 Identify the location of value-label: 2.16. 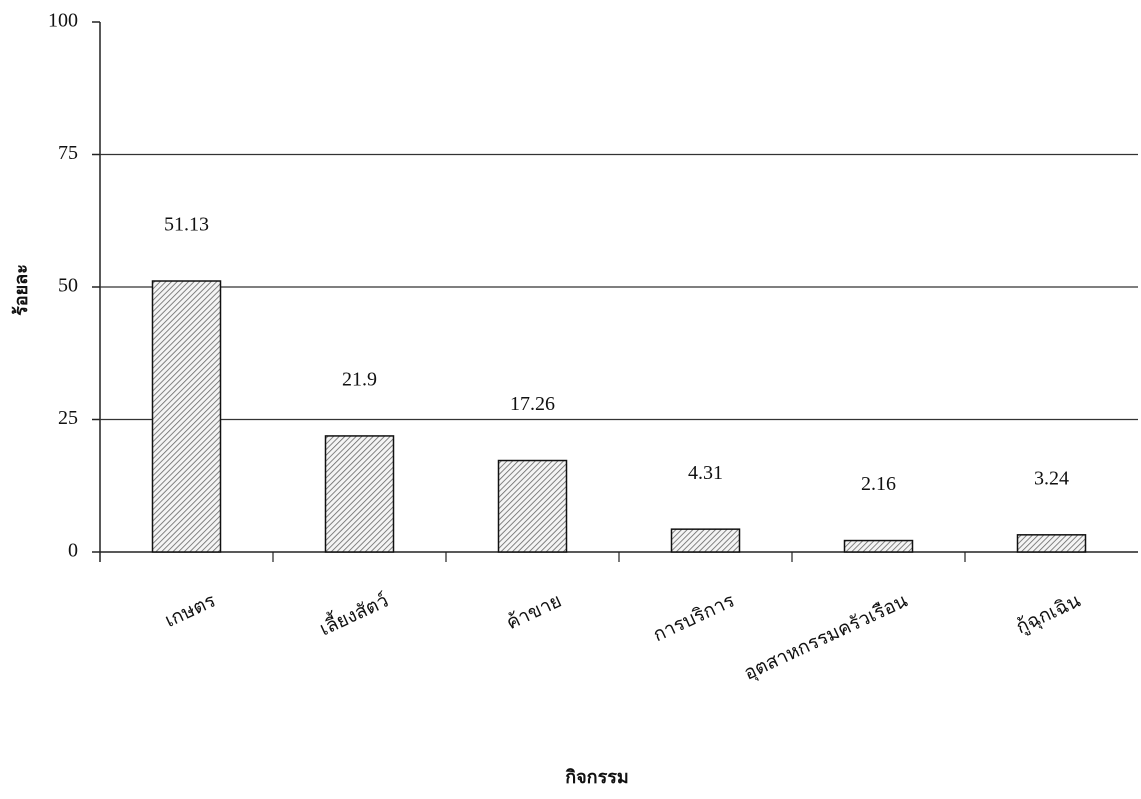
(878, 484).